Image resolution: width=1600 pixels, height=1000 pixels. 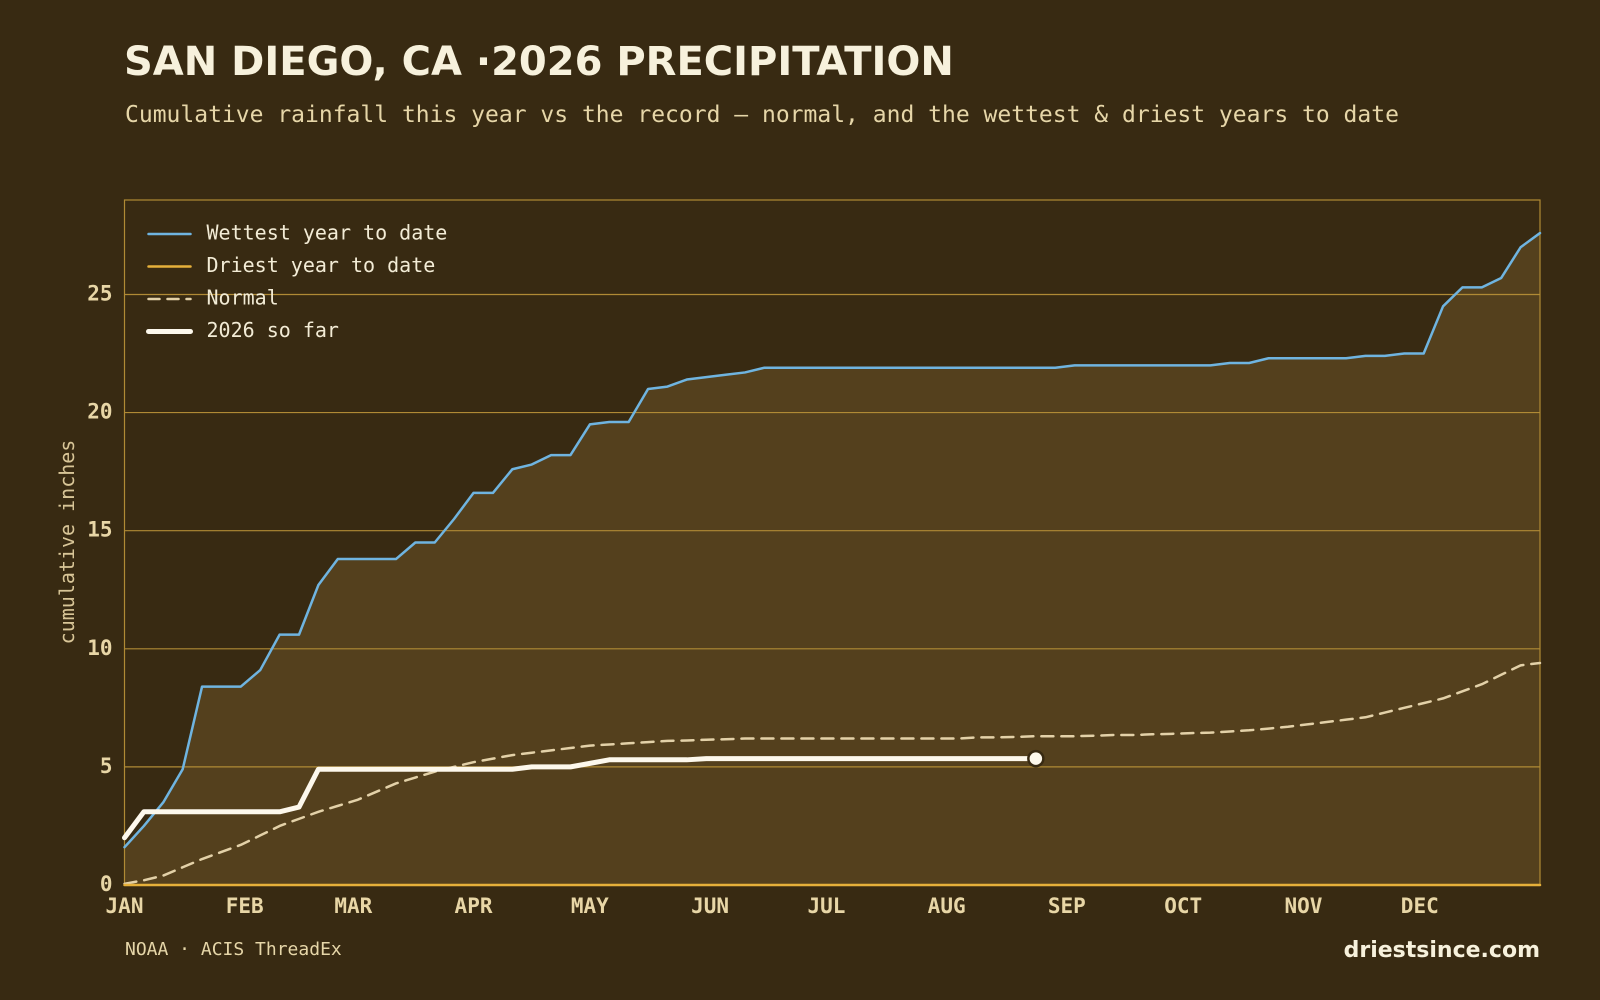 What do you see at coordinates (125, 906) in the screenshot?
I see `x-tick-label: JAN` at bounding box center [125, 906].